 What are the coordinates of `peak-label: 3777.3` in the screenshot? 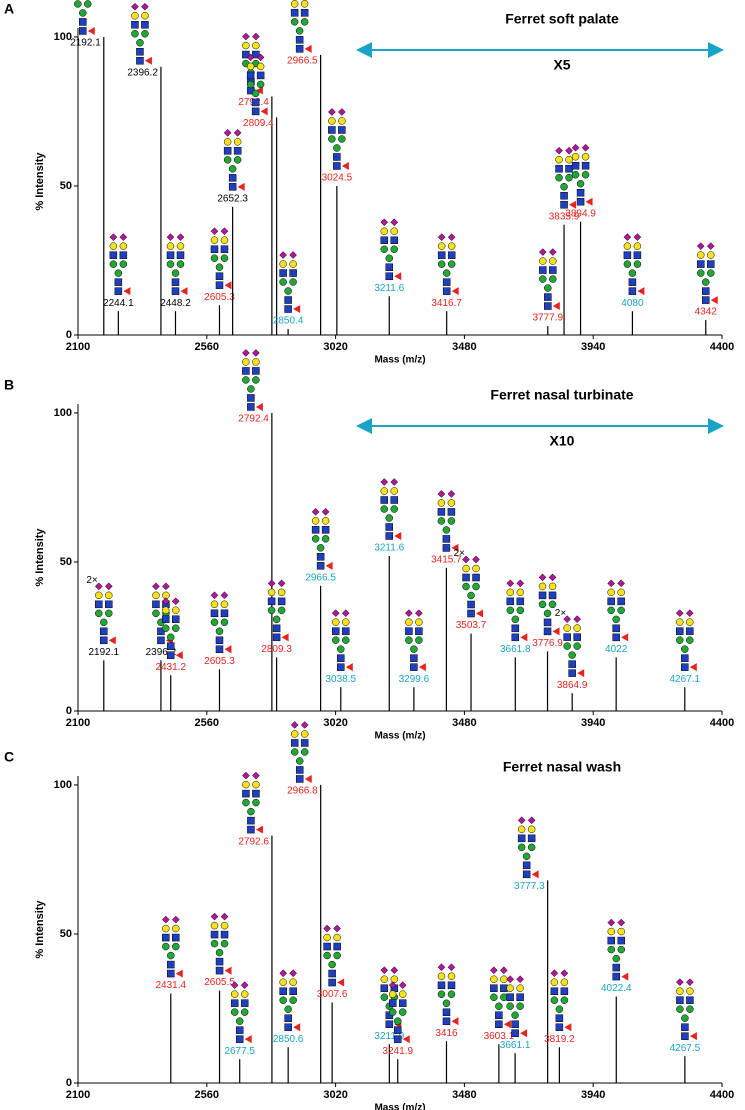 It's located at (529, 886).